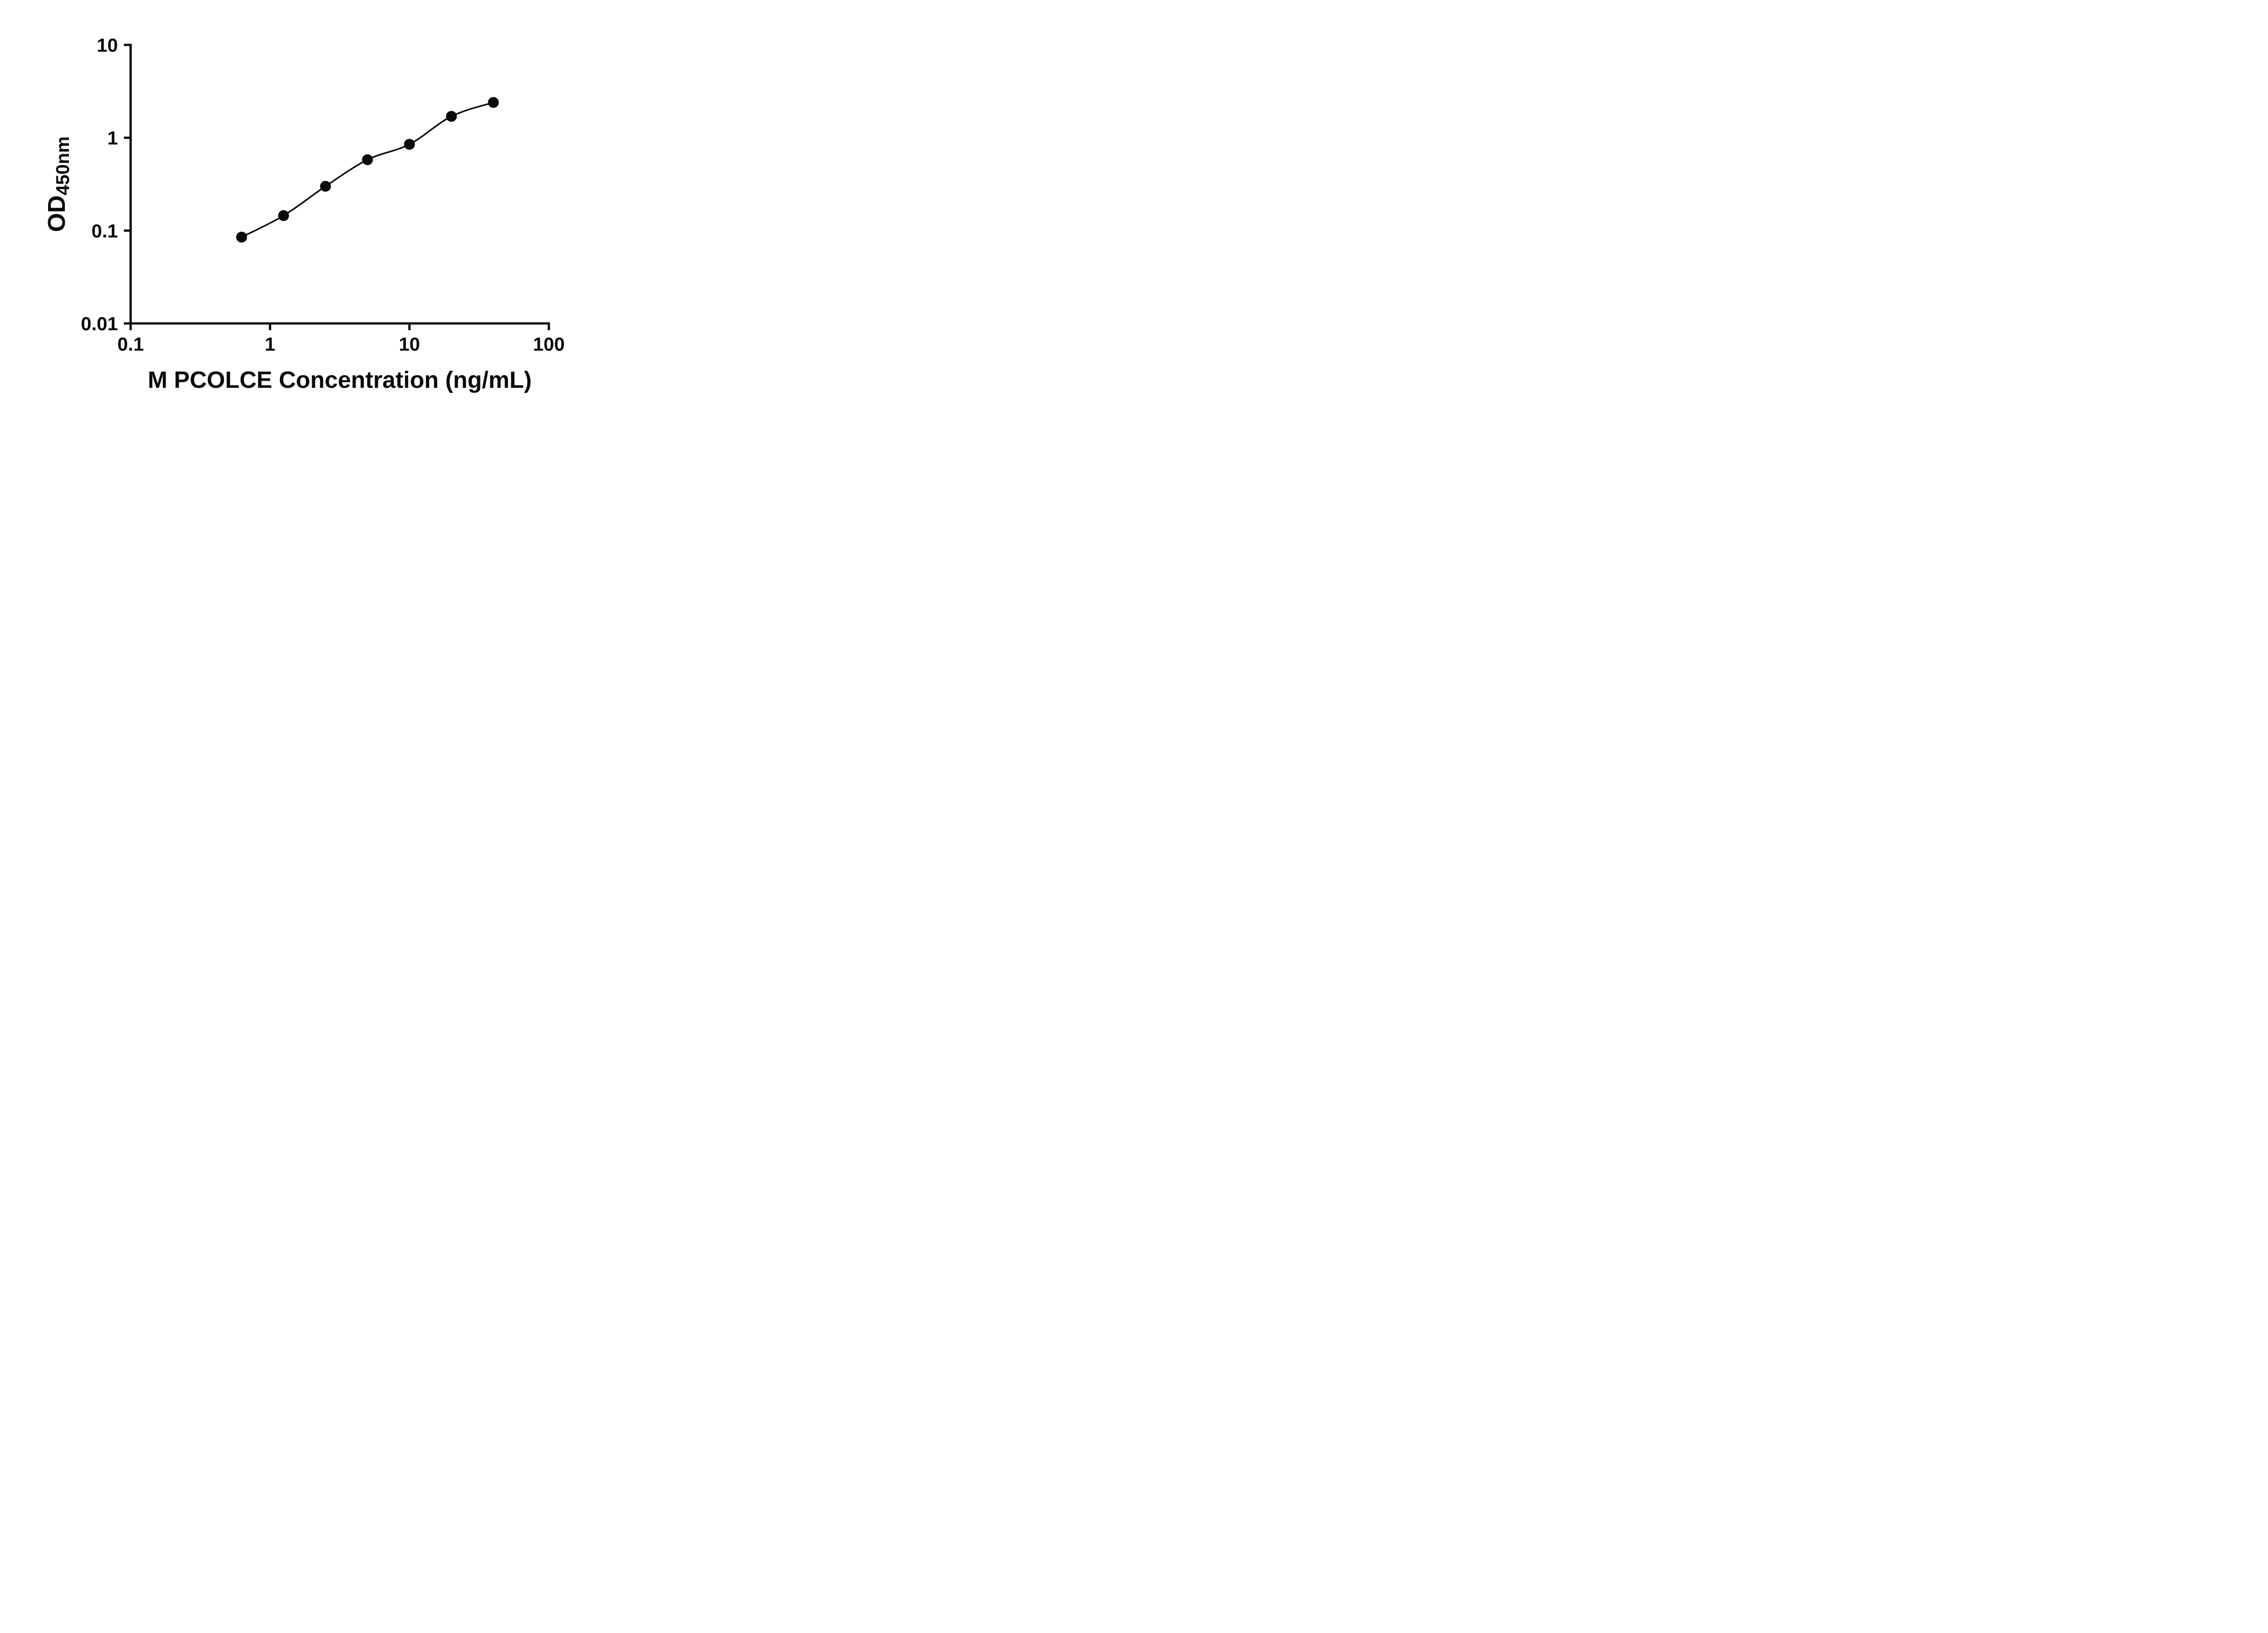  Describe the element at coordinates (409, 344) in the screenshot. I see `x-tick-label: 10` at that location.